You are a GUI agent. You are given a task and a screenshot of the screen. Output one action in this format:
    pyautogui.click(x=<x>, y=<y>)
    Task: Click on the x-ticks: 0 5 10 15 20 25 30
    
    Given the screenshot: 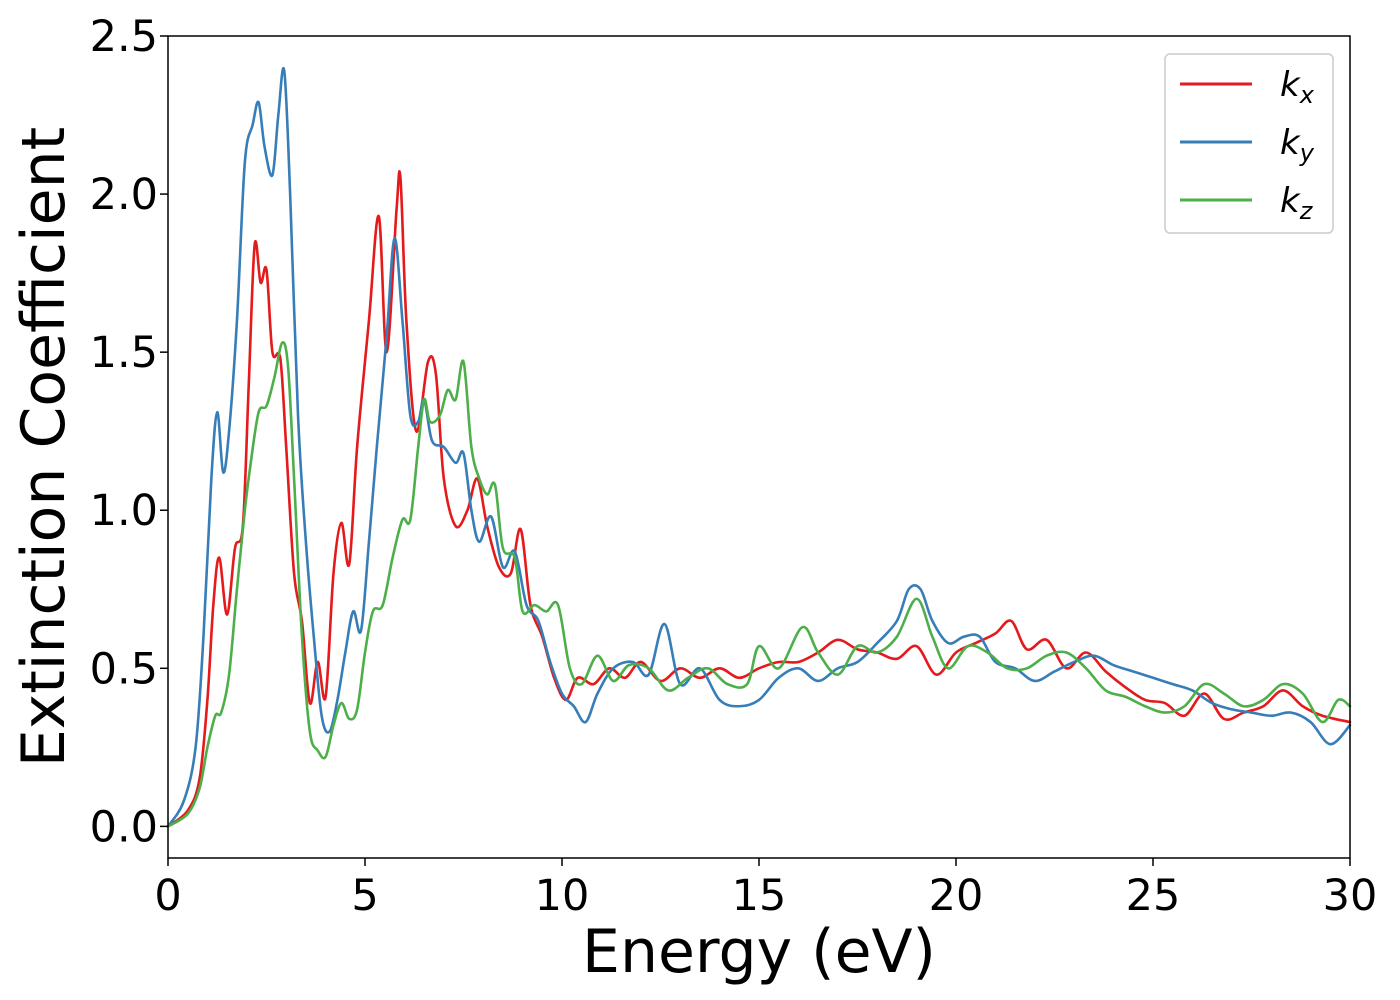 What is the action you would take?
    pyautogui.click(x=765, y=889)
    